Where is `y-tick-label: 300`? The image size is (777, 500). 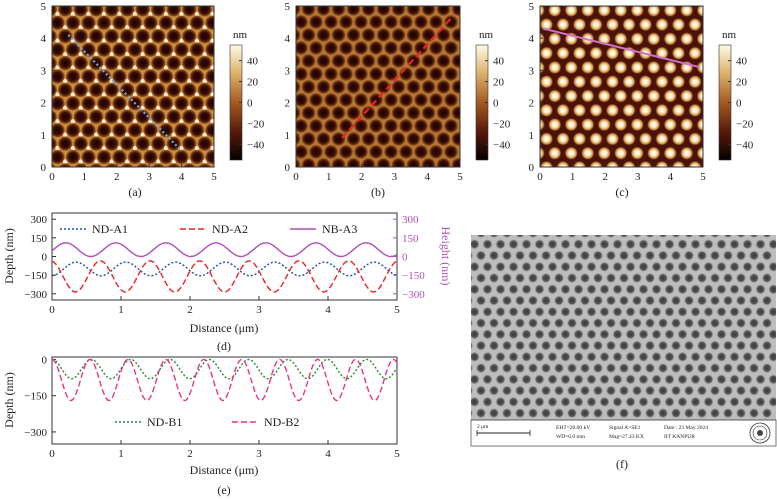
y-tick-label: 300 is located at coordinates (39, 220).